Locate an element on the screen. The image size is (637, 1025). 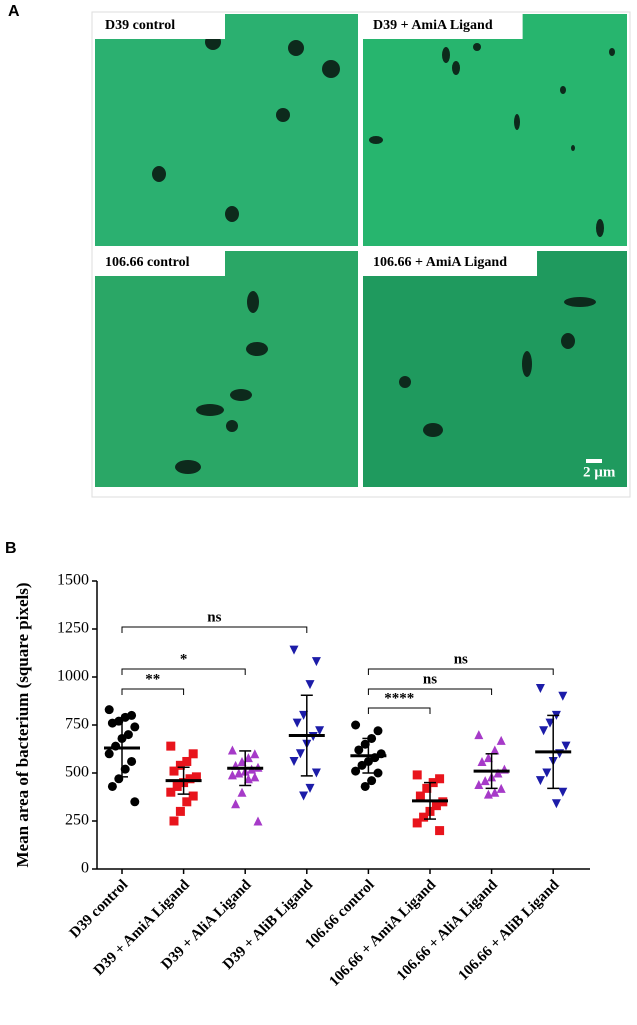
image-caption: 106.66 control is located at coordinates (147, 262).